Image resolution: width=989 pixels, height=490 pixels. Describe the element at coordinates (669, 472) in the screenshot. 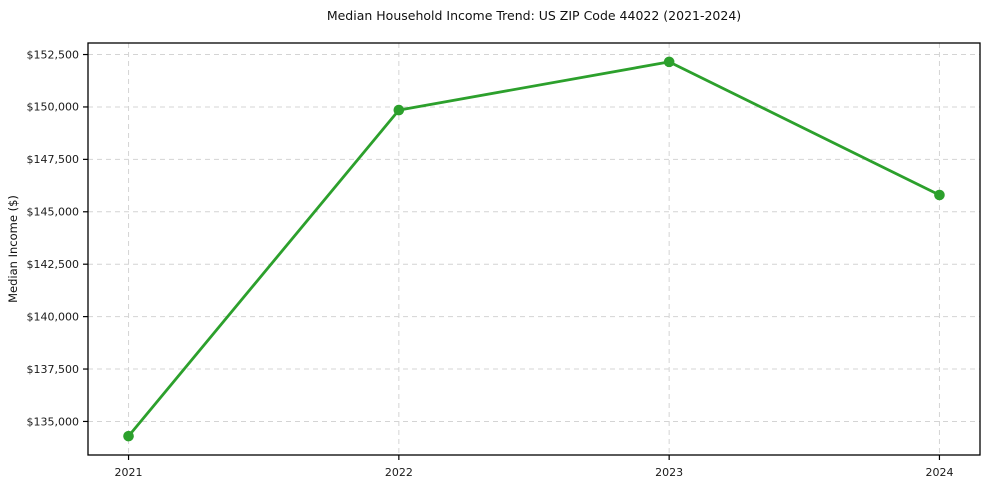

I see `x-tick-label: 2023` at that location.